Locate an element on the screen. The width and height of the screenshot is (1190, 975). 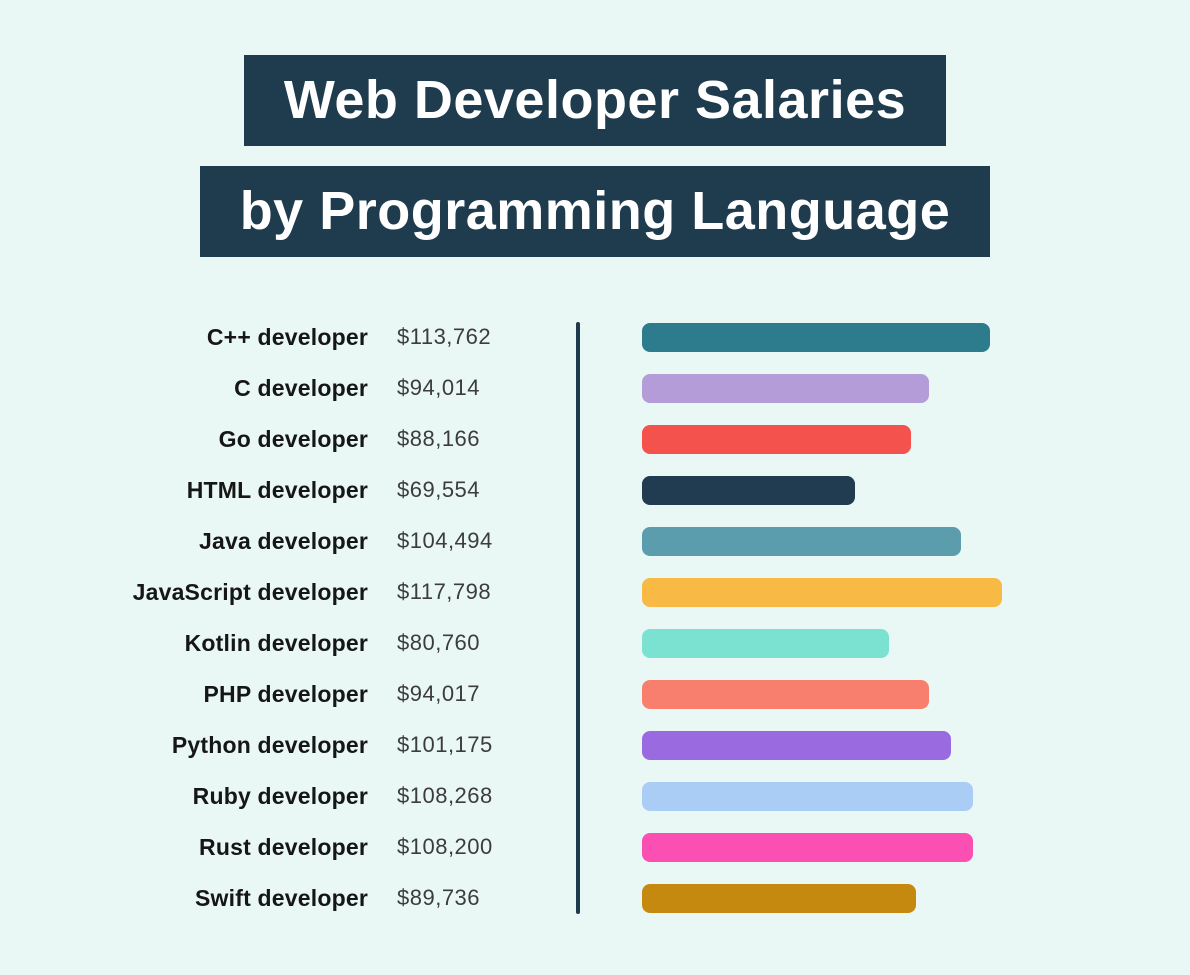
category-label: C++ developer is located at coordinates (287, 336).